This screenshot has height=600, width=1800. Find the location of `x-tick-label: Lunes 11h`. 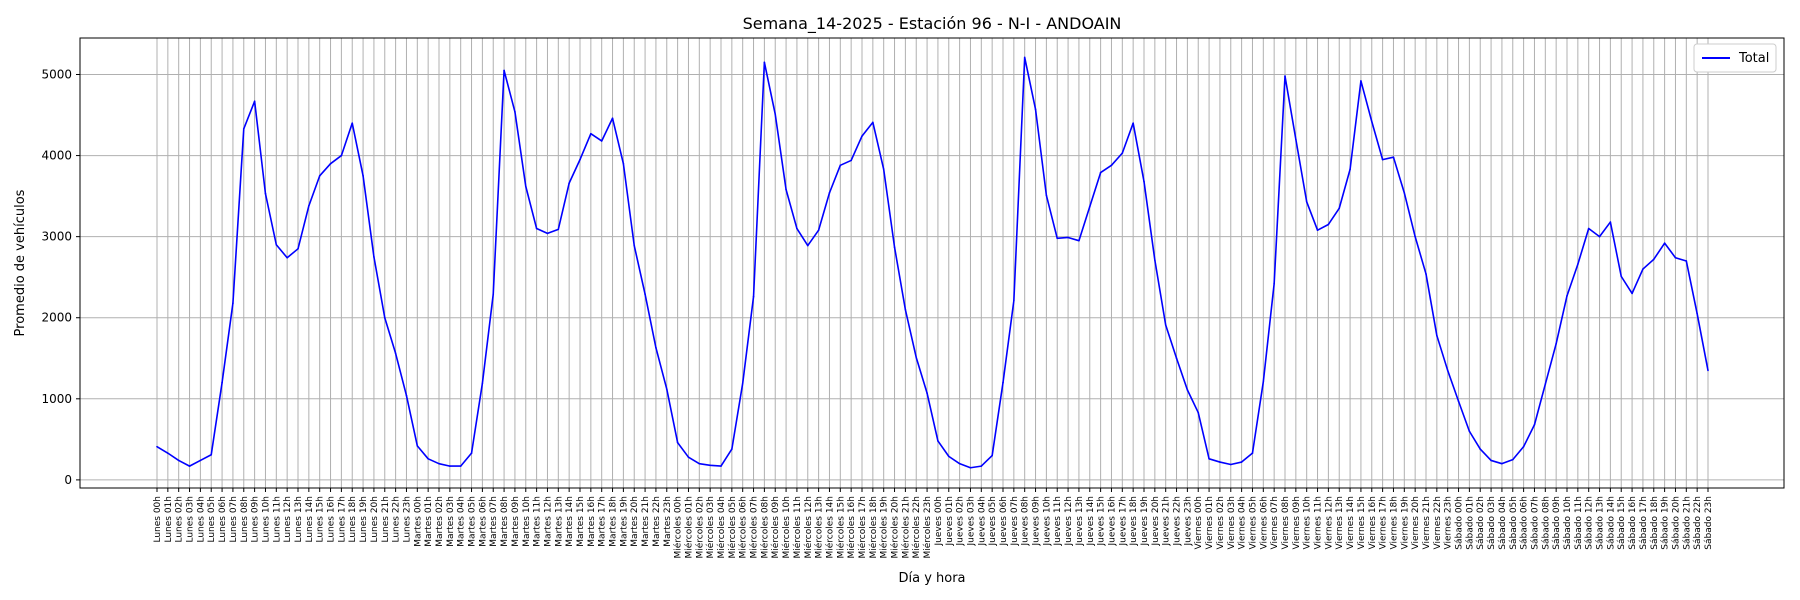

x-tick-label: Lunes 11h is located at coordinates (277, 519).